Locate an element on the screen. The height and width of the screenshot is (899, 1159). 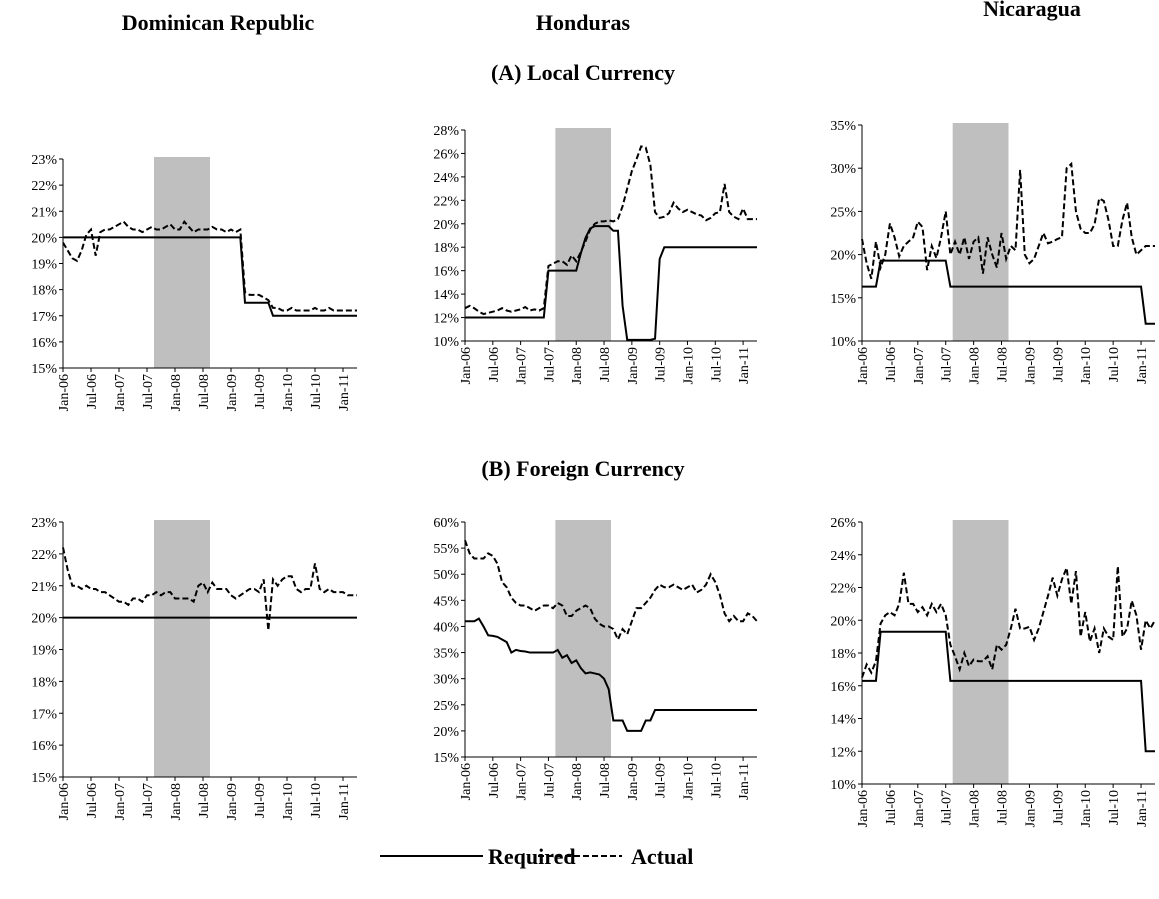
y-tick-label: 19% is located at coordinates (44, 265).